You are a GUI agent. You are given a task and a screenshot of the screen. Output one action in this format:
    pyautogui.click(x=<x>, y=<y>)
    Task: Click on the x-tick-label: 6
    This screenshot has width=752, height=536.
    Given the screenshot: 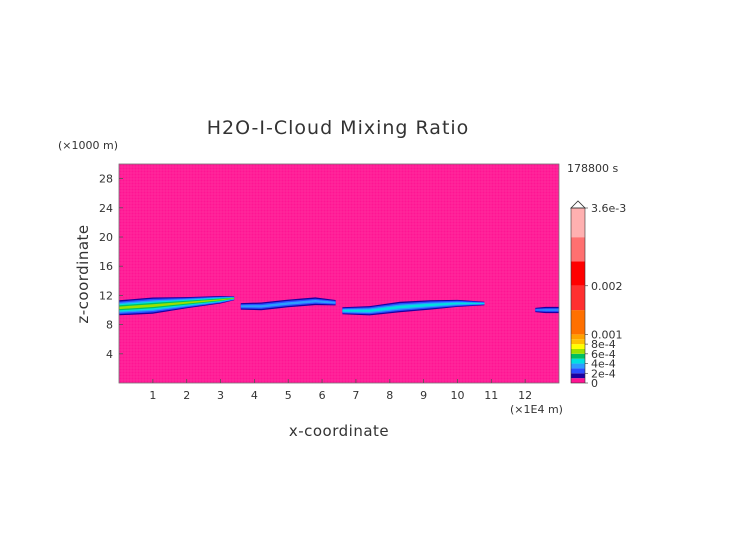 What is the action you would take?
    pyautogui.click(x=322, y=395)
    